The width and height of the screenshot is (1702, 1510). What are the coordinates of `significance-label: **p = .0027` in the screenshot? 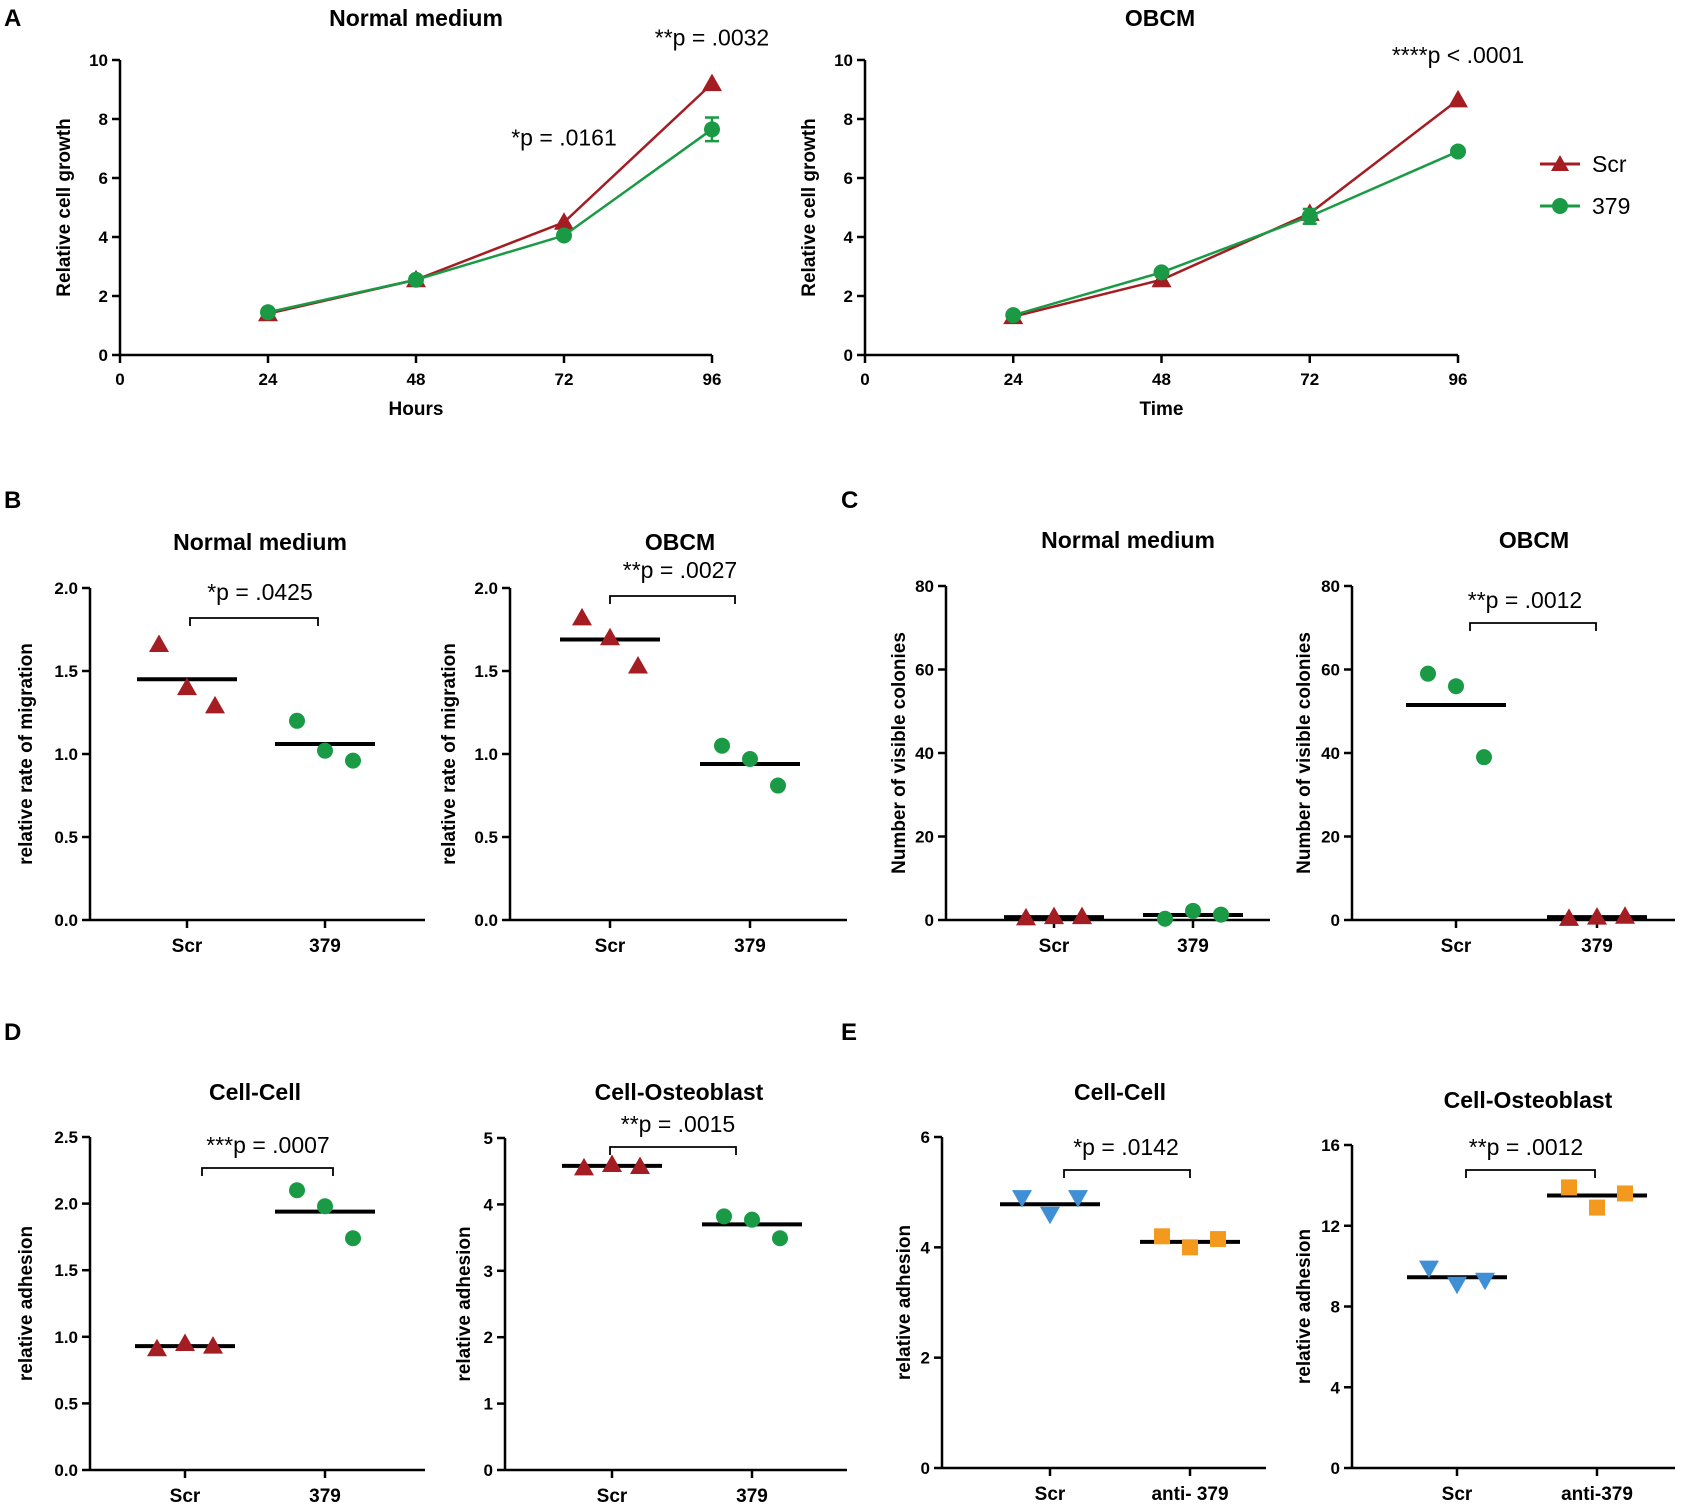 It's located at (680, 570).